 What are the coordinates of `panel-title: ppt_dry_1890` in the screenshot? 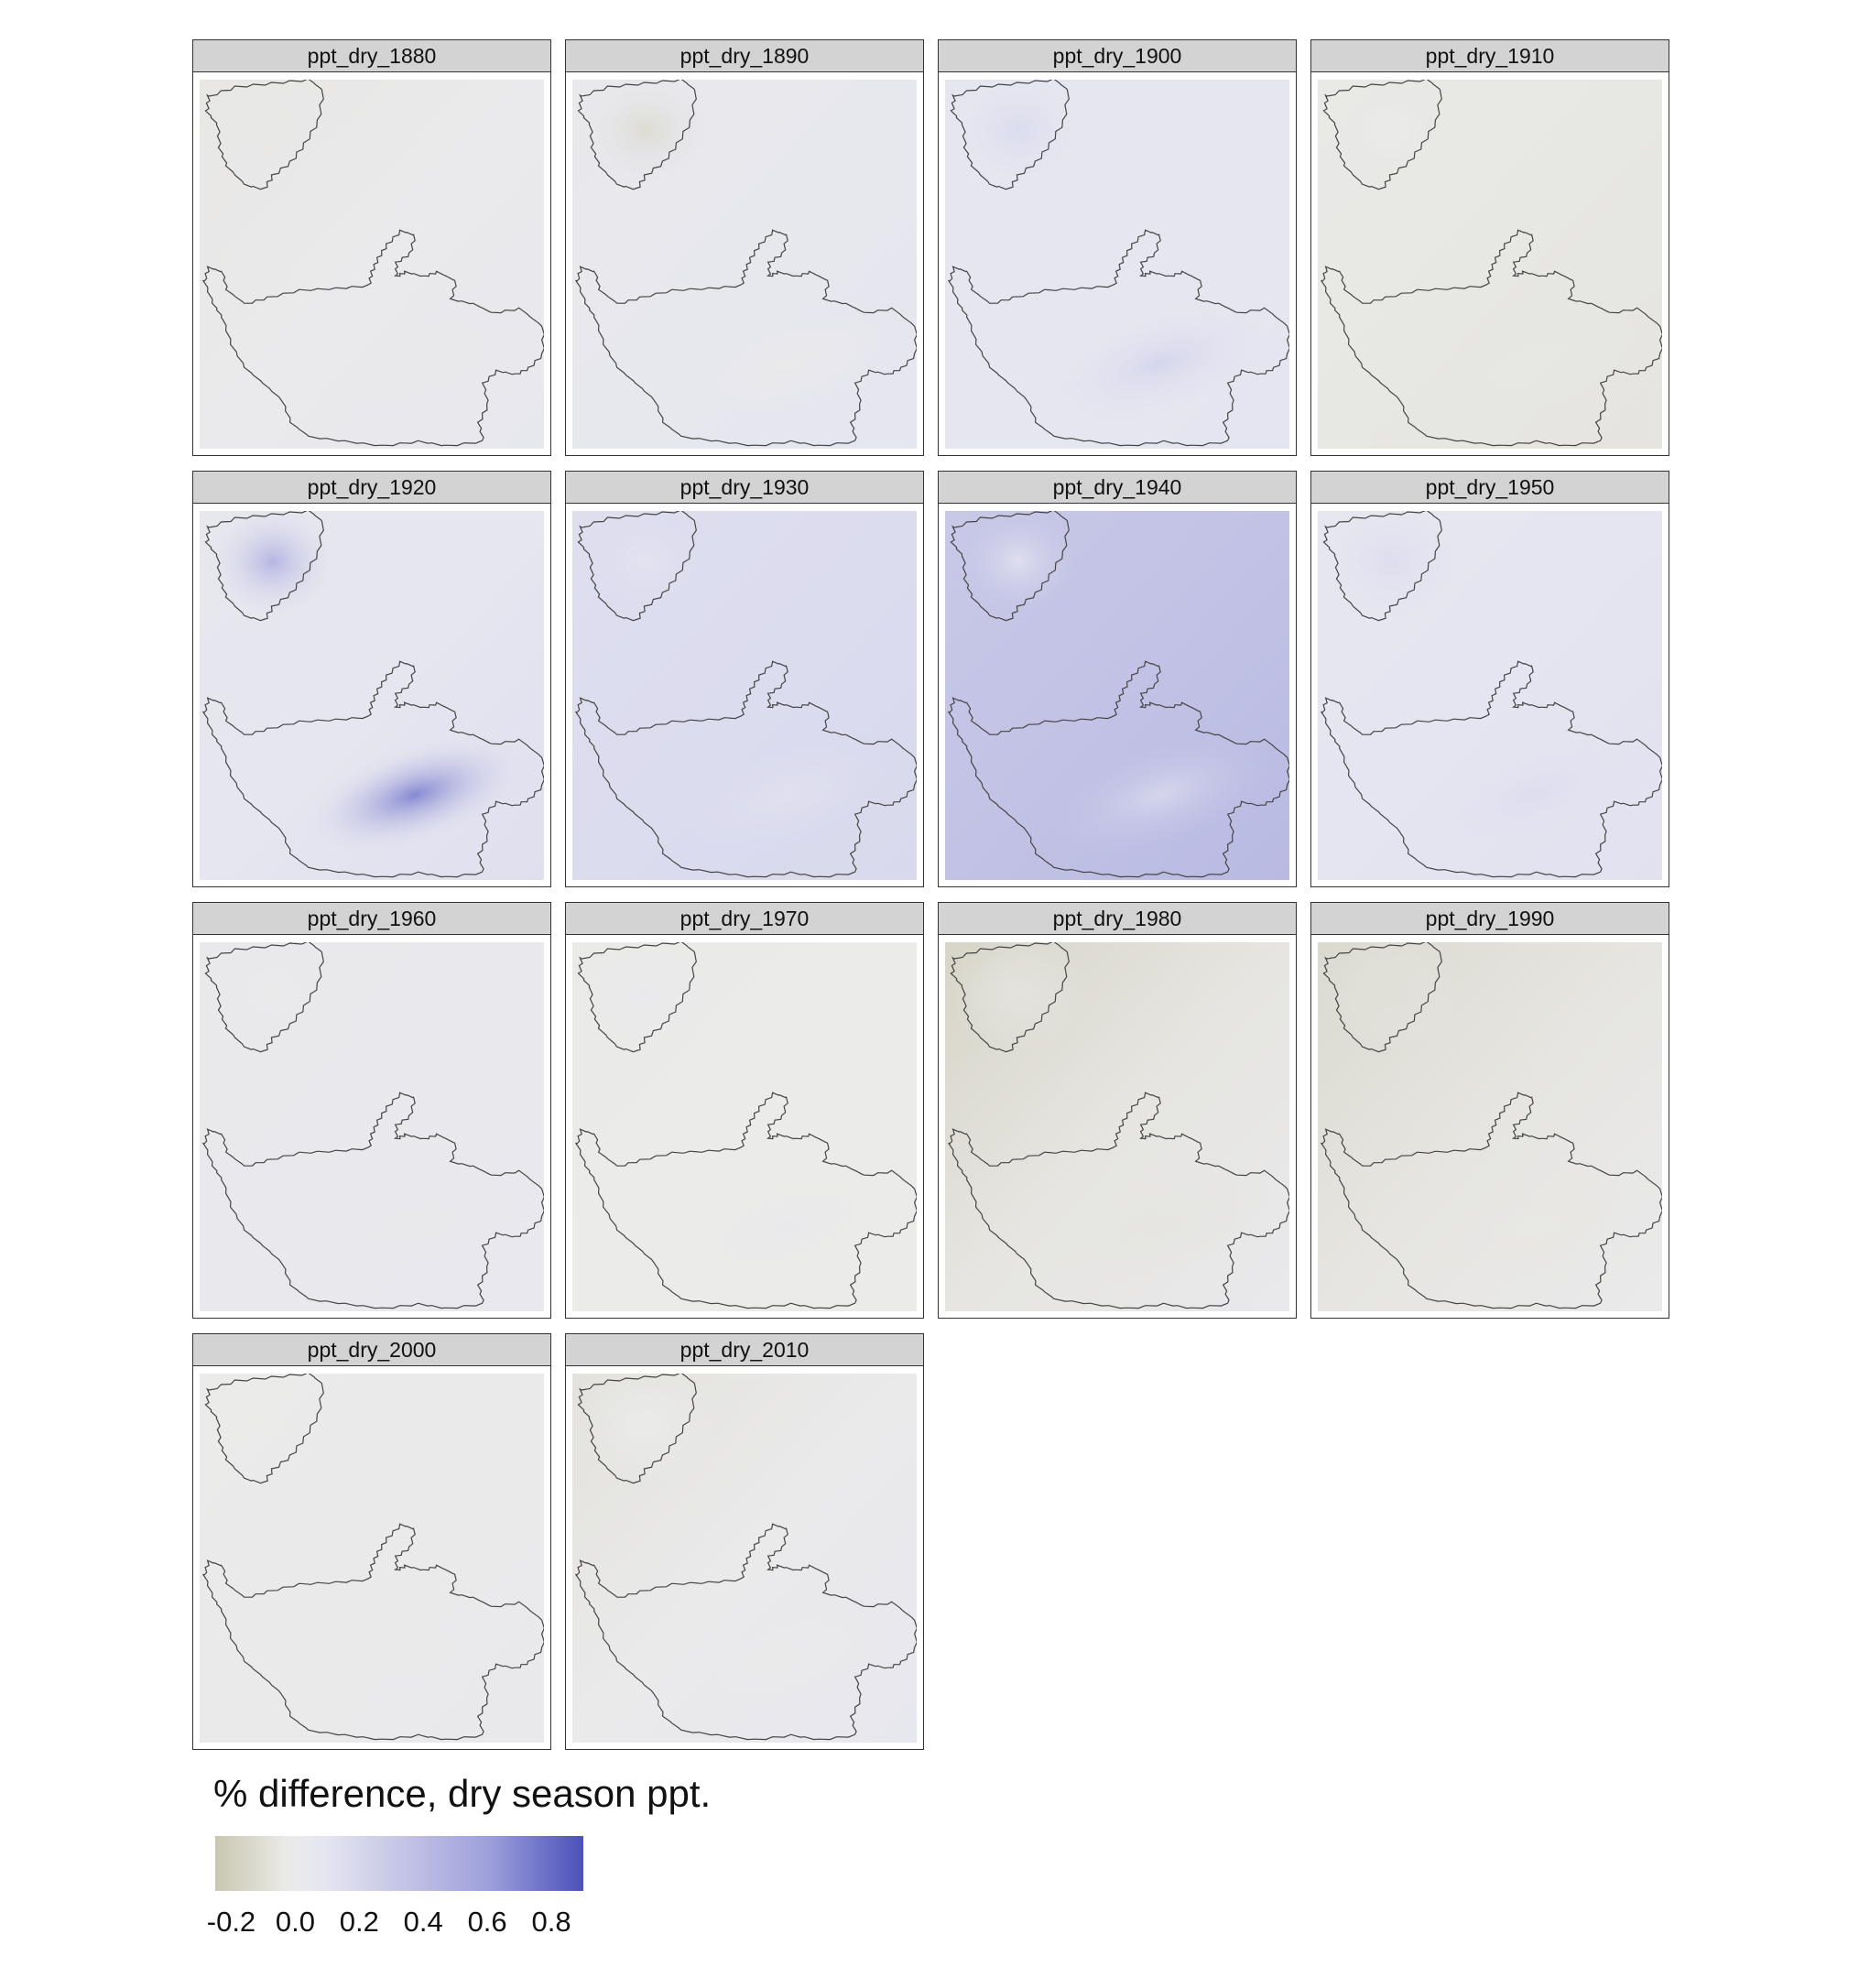 It's located at (744, 56).